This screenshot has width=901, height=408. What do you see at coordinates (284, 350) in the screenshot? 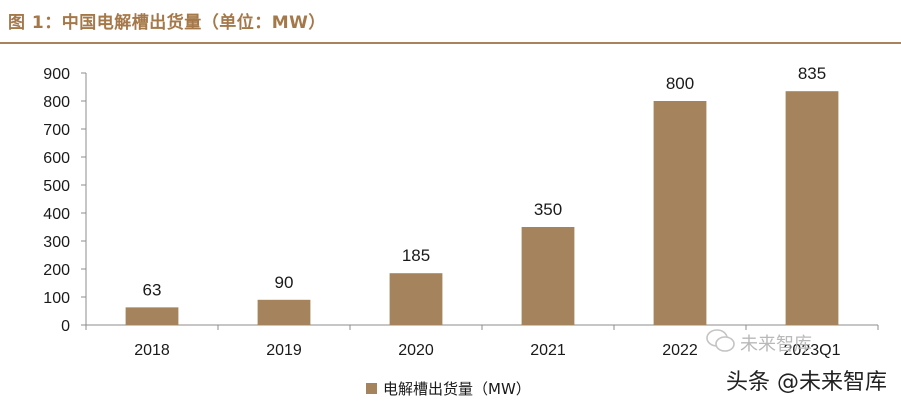
I see `x-tick-label: 2019` at bounding box center [284, 350].